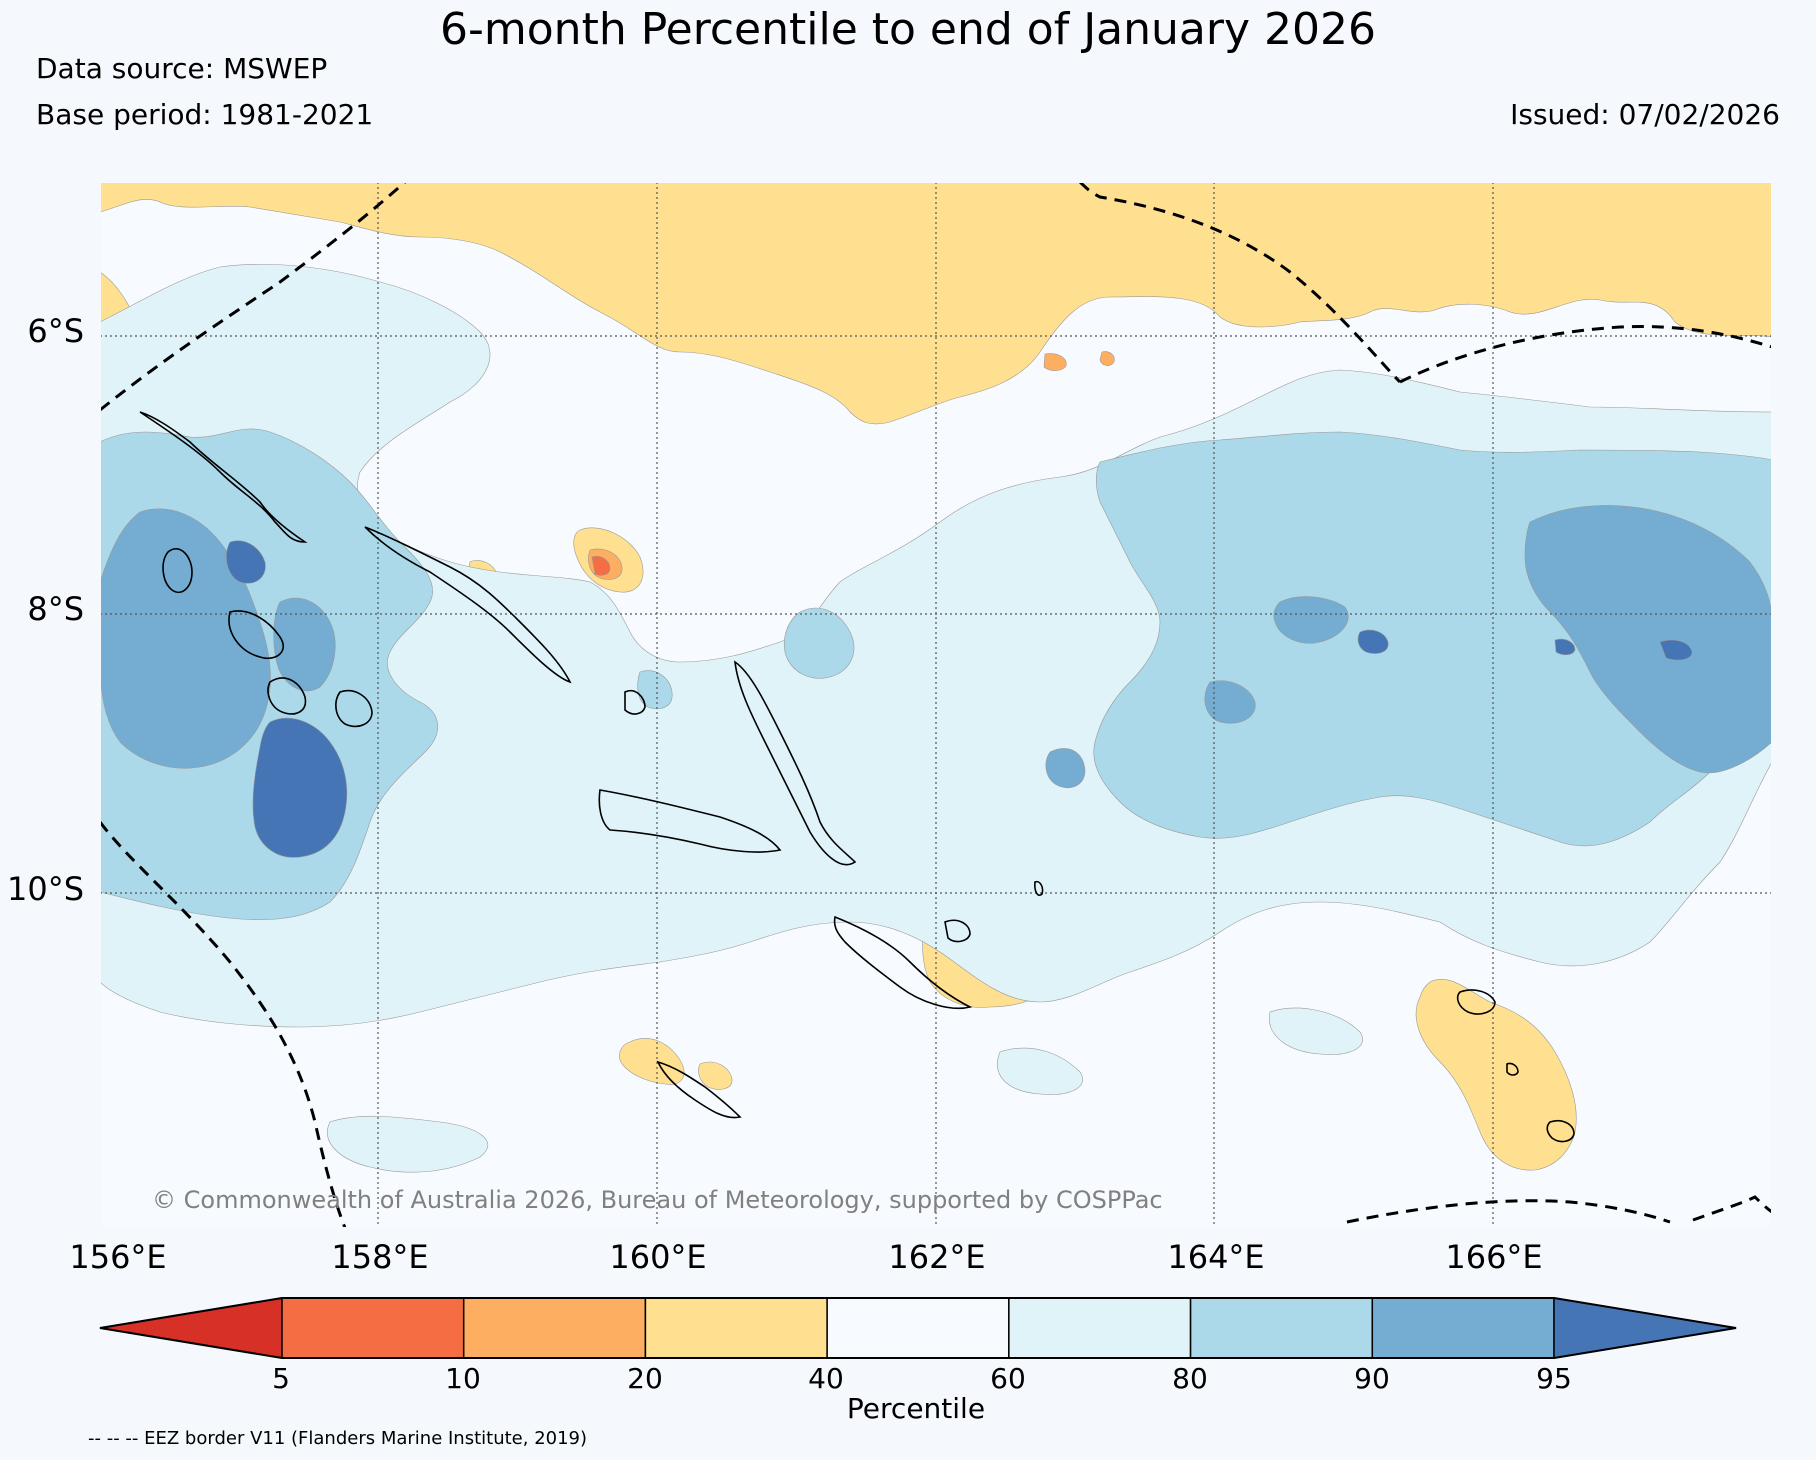  I want to click on colorbar-tick: 40, so click(826, 1378).